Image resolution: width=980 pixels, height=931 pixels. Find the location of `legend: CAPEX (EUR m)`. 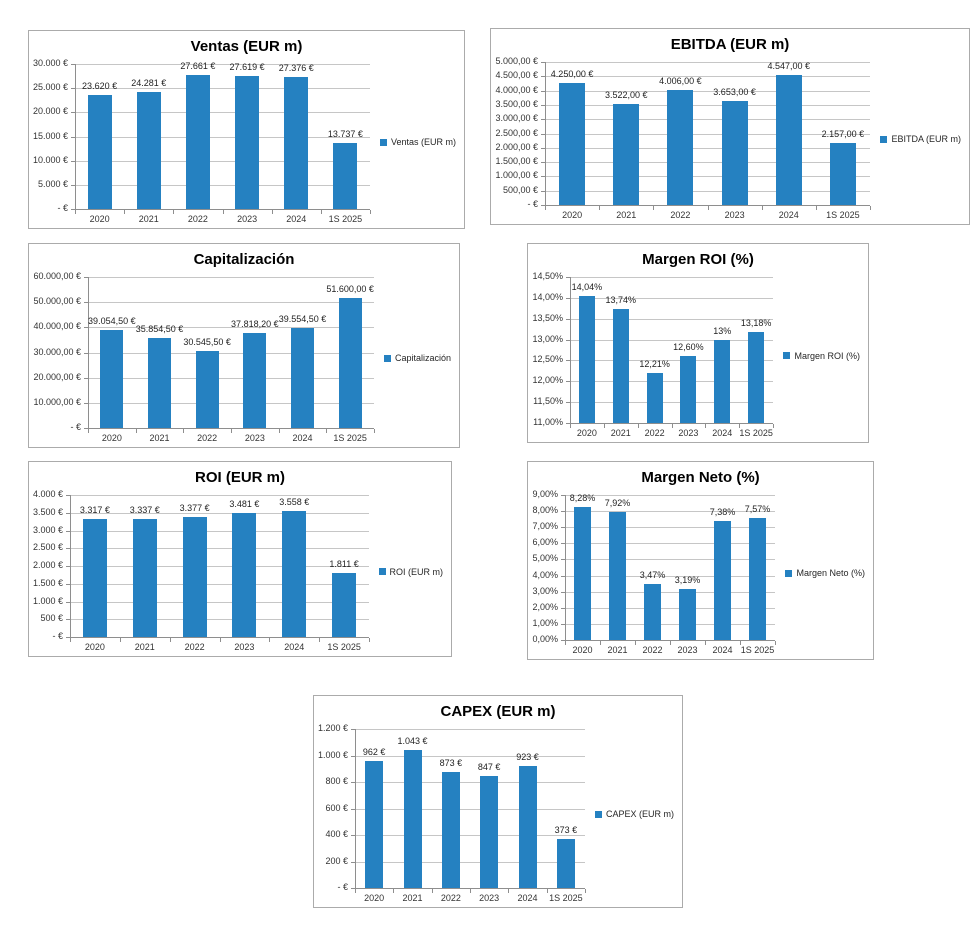

legend: CAPEX (EUR m) is located at coordinates (634, 814).